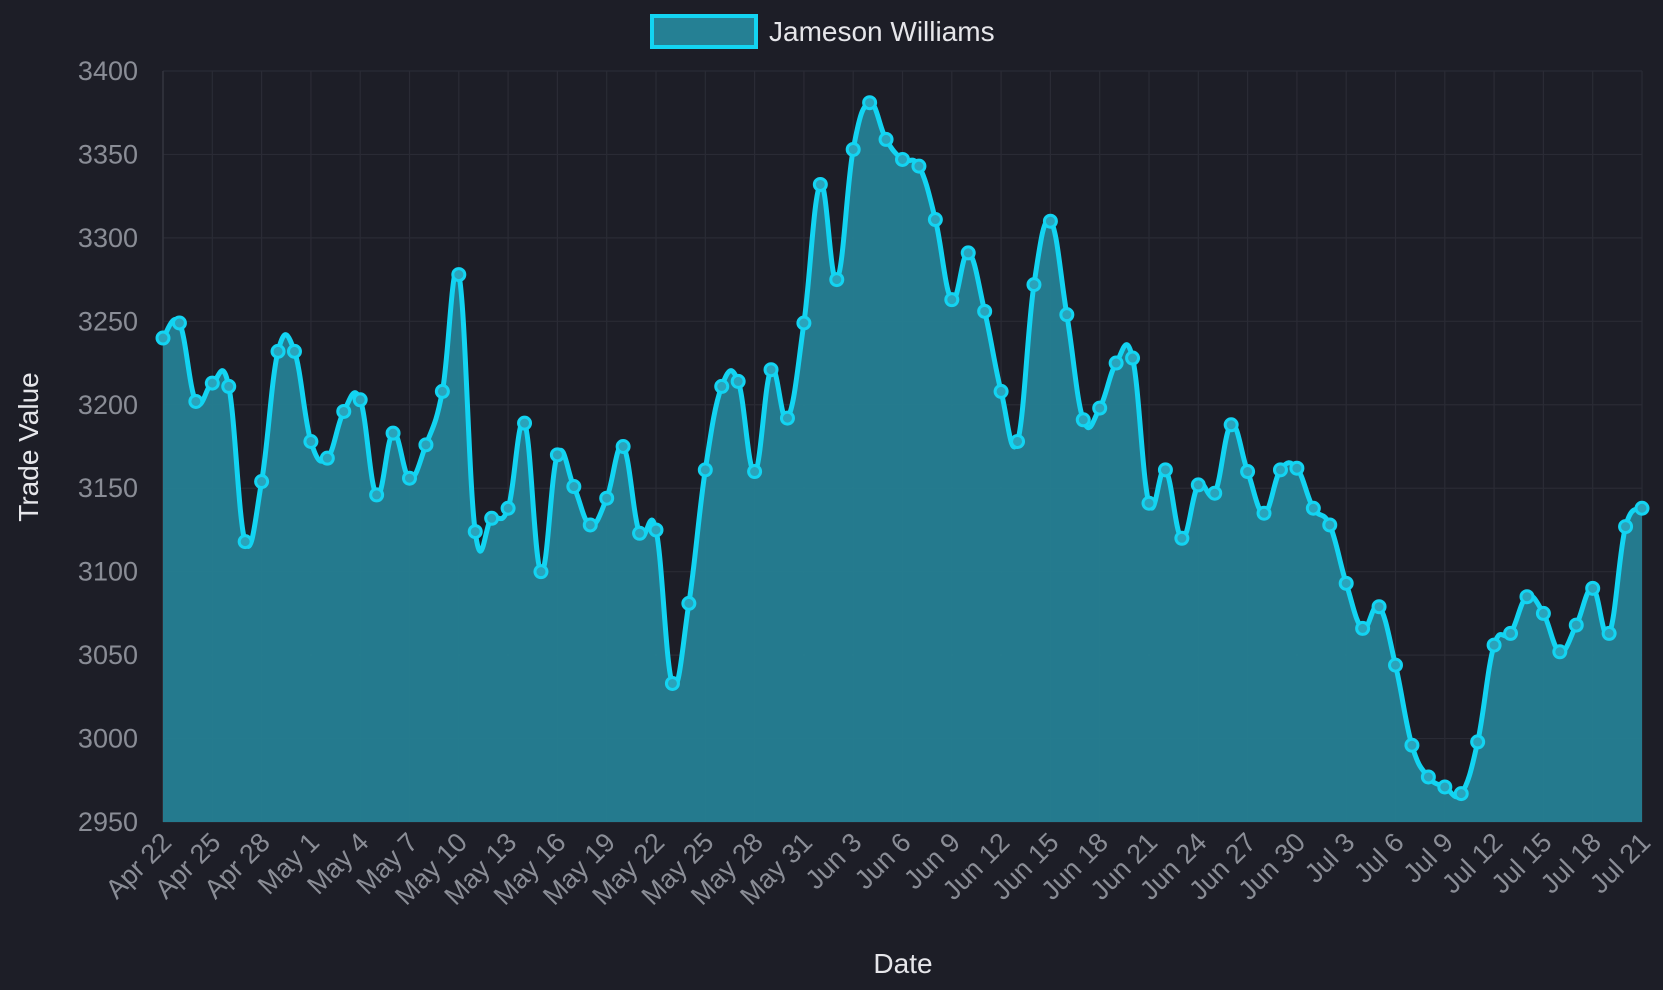 The image size is (1663, 990). What do you see at coordinates (108, 572) in the screenshot?
I see `y-tick-label: 3100` at bounding box center [108, 572].